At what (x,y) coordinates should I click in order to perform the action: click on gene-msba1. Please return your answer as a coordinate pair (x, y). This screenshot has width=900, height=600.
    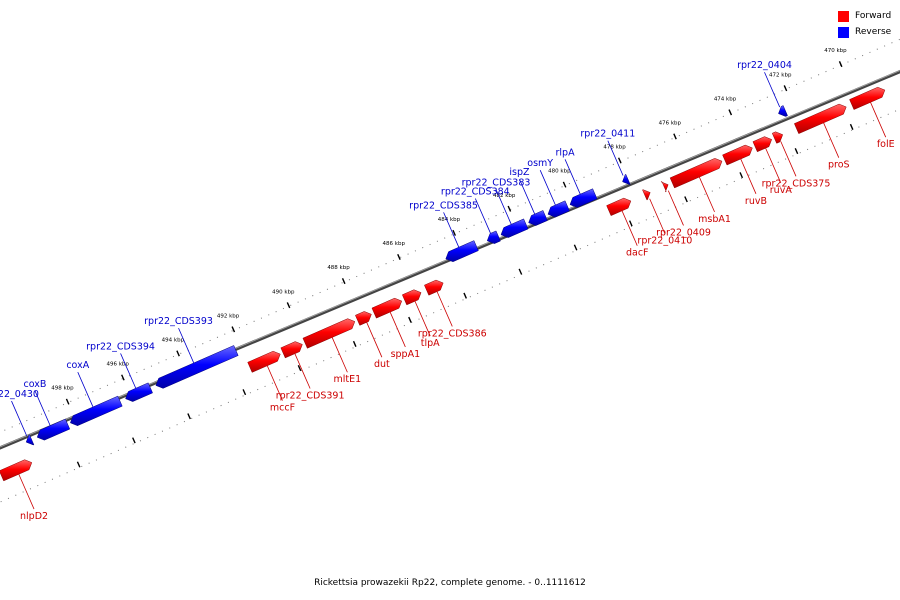
    Looking at the image, I should click on (696, 173).